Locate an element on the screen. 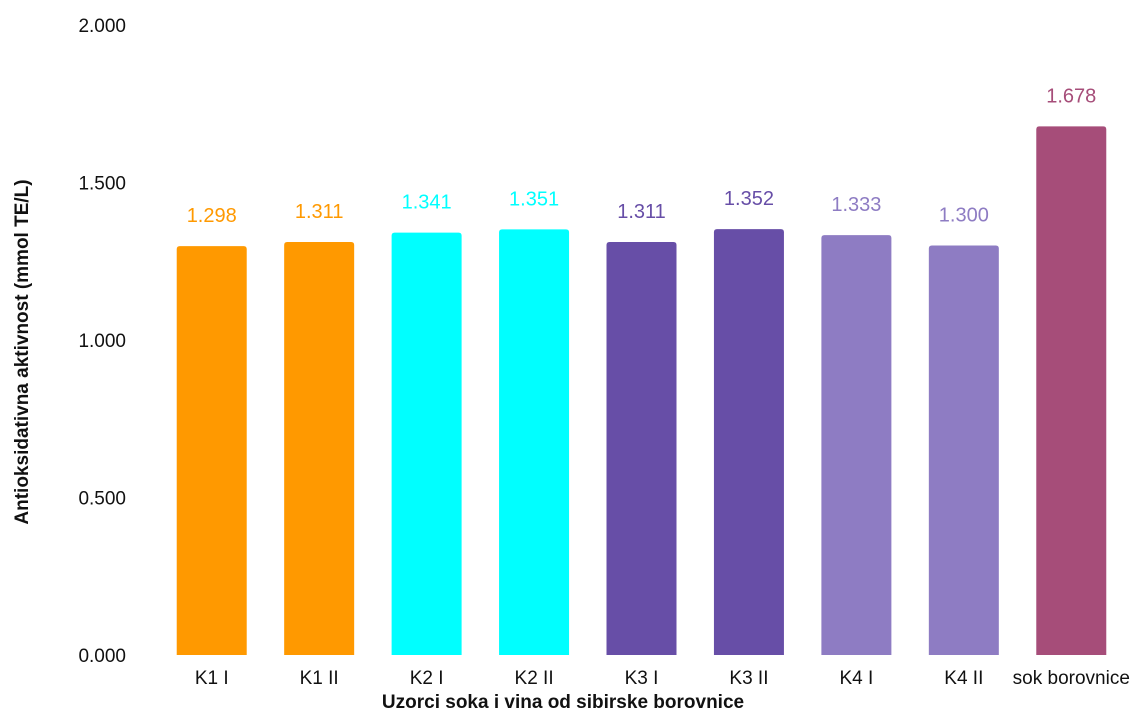 The height and width of the screenshot is (715, 1141). y-tick-label: 2.000 is located at coordinates (102, 26).